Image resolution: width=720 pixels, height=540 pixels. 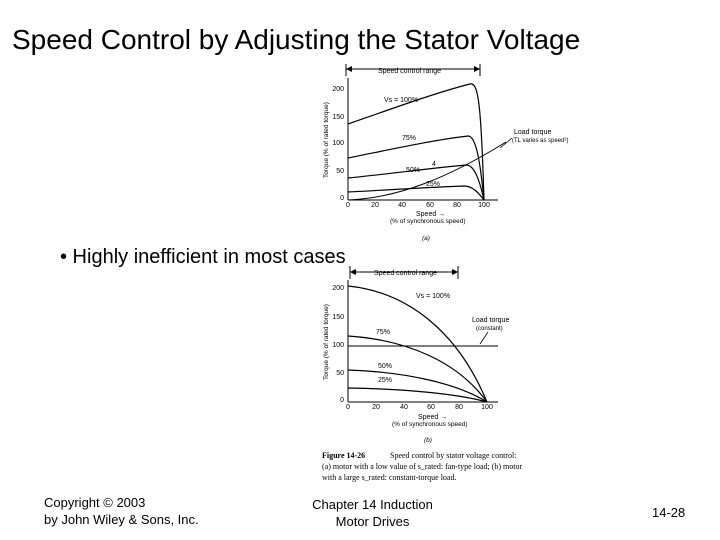 I want to click on figure-a-ylabel: Torque (% of rated torque), so click(x=326, y=140).